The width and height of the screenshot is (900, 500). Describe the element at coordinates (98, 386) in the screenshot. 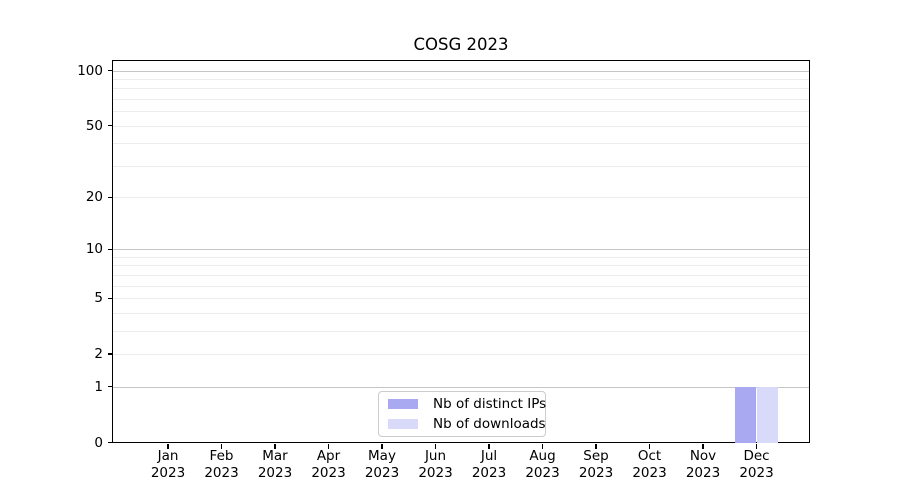

I see `y-tick-label-1: 1` at that location.